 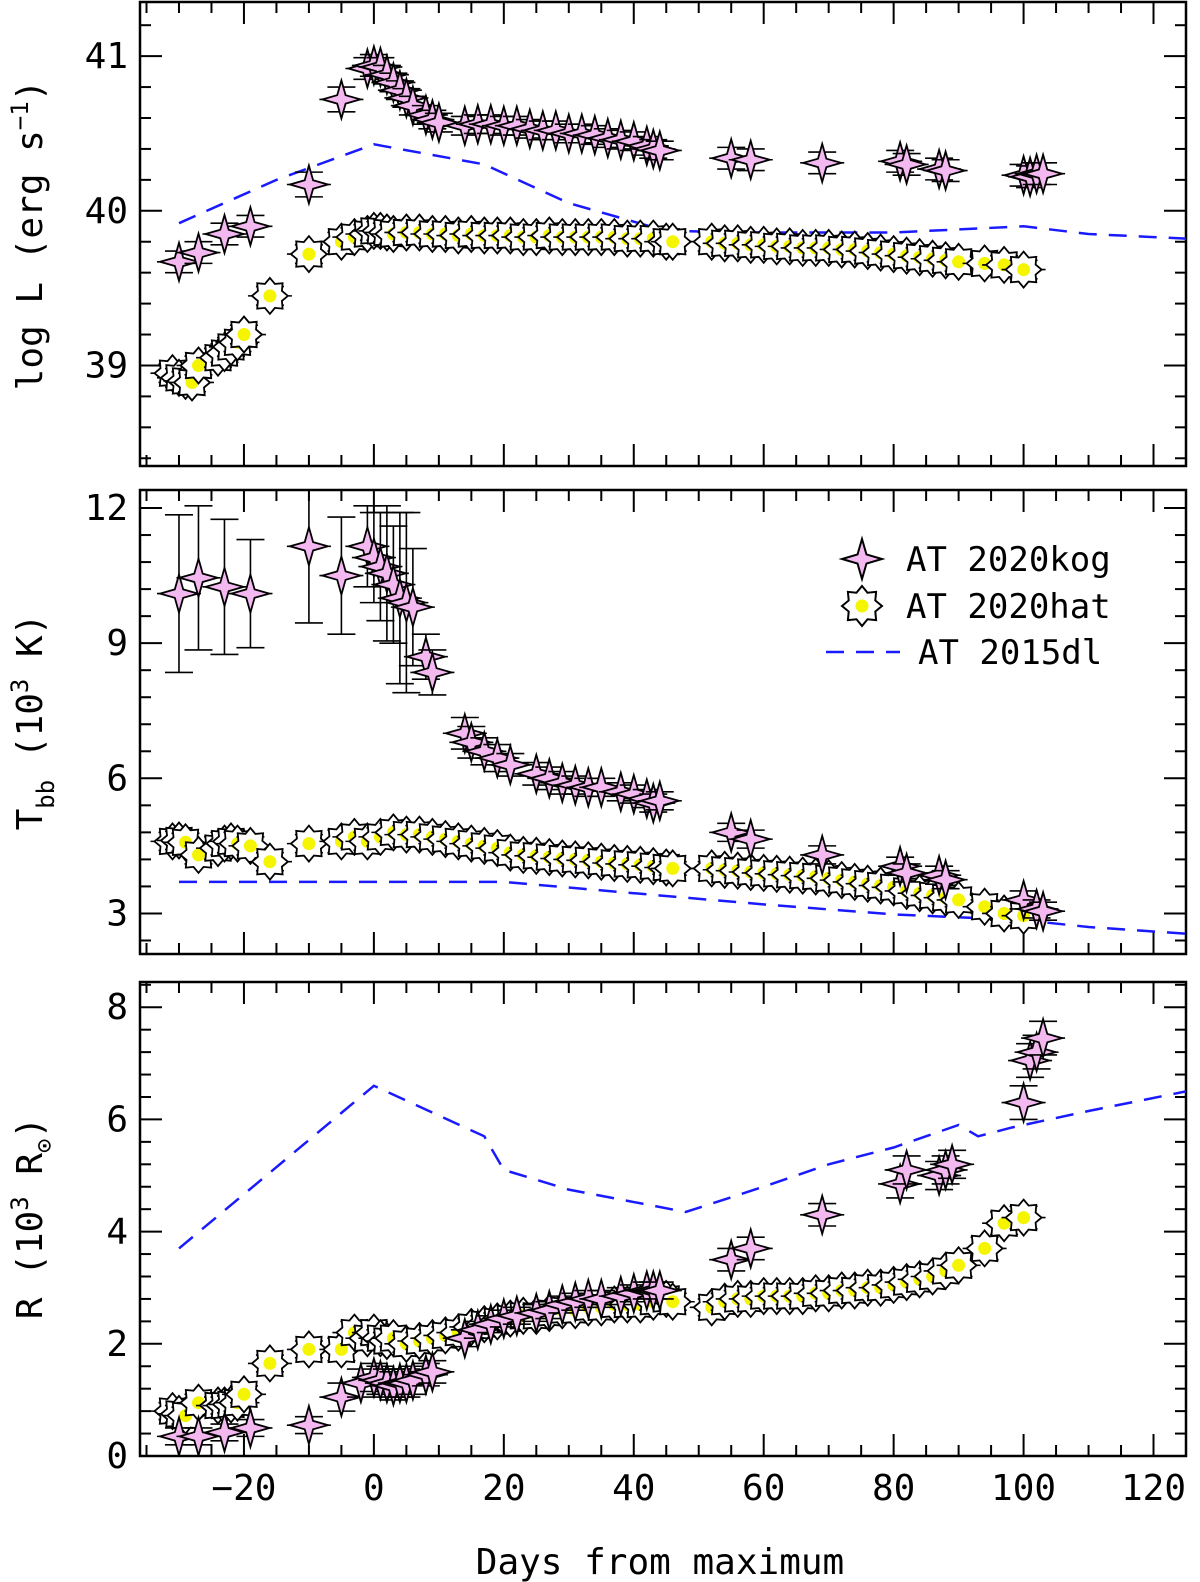 What do you see at coordinates (106, 211) in the screenshot?
I see `y-tick-label: 40` at bounding box center [106, 211].